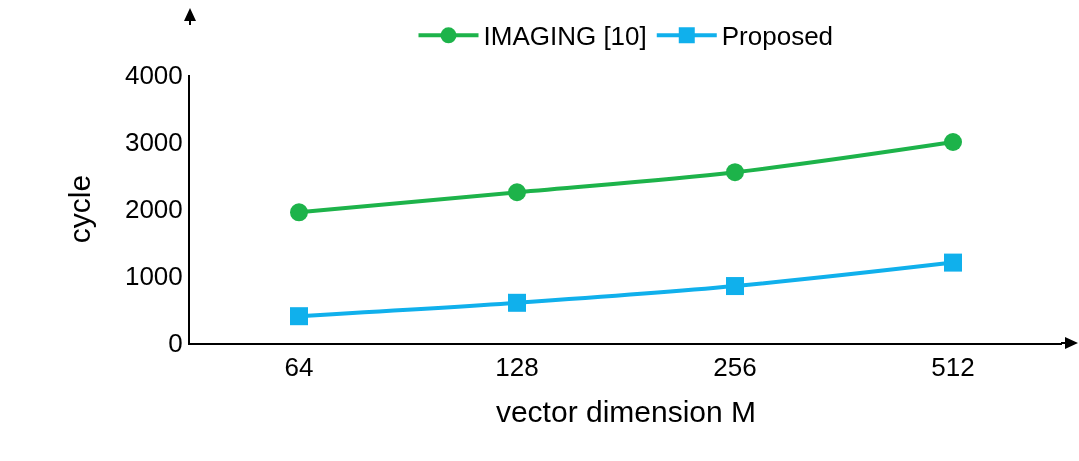 This screenshot has width=1079, height=461. I want to click on x-tick-label: 128, so click(517, 367).